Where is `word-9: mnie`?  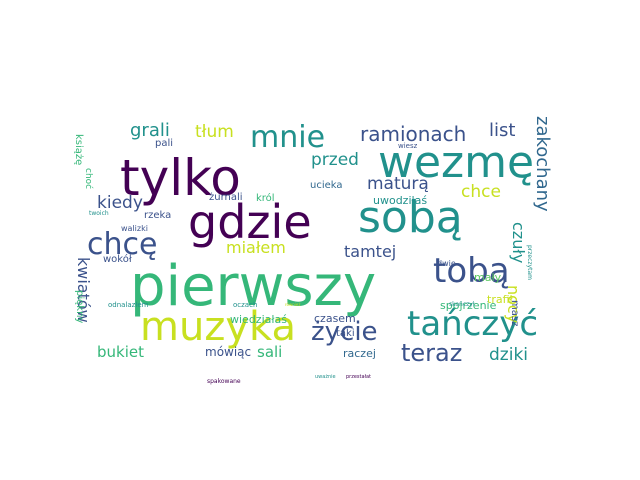 word-9: mnie is located at coordinates (287, 137).